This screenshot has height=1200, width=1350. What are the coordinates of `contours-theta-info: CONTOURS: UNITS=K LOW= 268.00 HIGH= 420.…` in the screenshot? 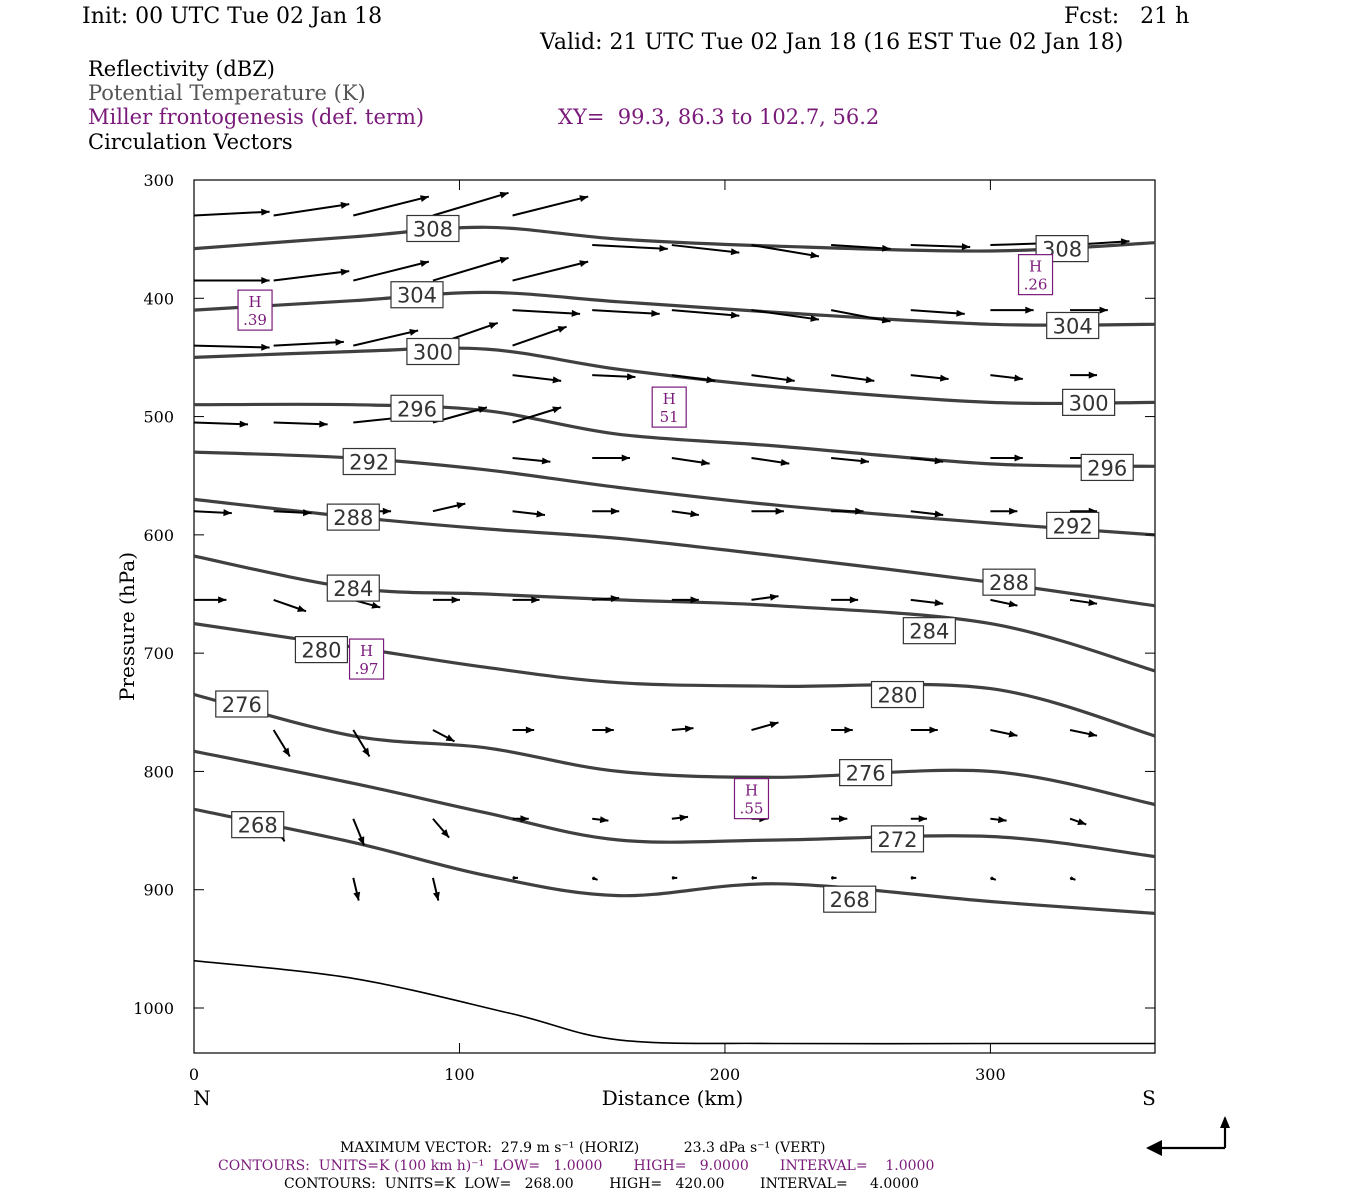 It's located at (601, 1184).